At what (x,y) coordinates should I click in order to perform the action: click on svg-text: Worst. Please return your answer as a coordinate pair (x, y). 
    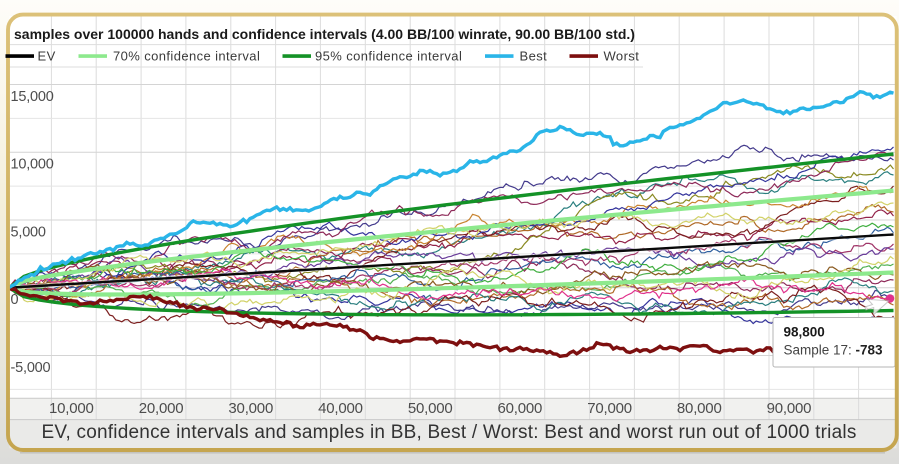
    Looking at the image, I should click on (622, 56).